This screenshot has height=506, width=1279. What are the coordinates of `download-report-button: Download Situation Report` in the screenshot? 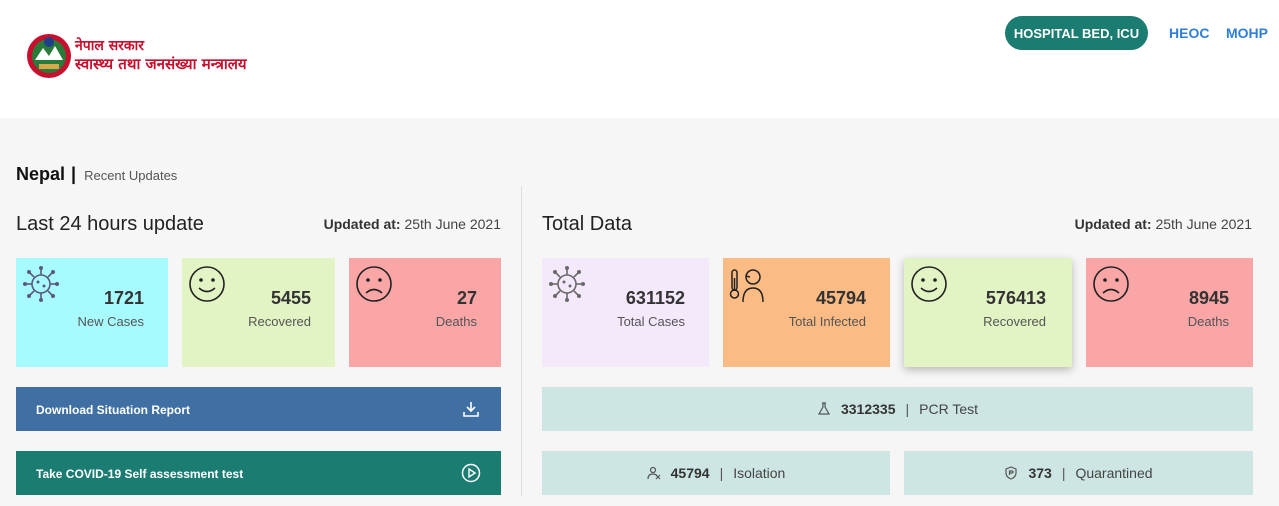 It's located at (258, 409).